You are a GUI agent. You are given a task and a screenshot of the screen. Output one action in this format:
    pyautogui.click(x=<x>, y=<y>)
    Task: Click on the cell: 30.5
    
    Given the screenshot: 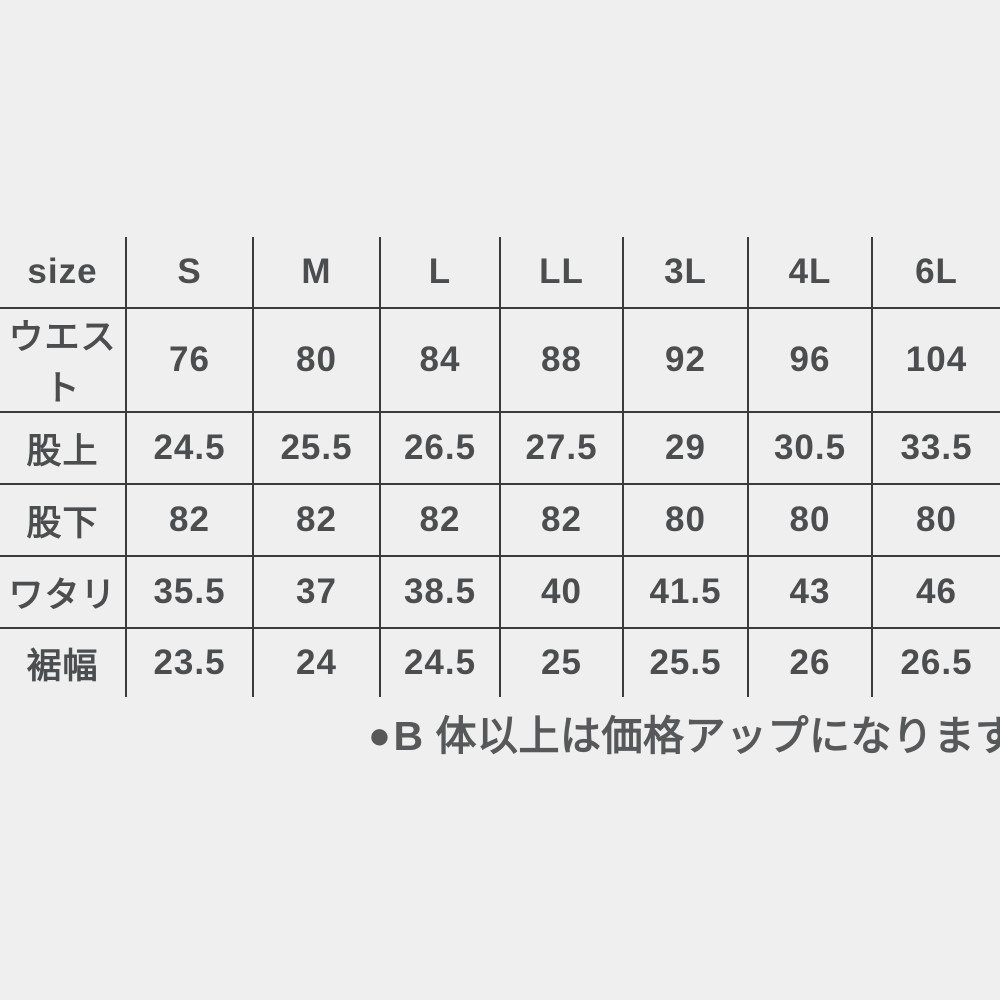 What is the action you would take?
    pyautogui.click(x=809, y=448)
    